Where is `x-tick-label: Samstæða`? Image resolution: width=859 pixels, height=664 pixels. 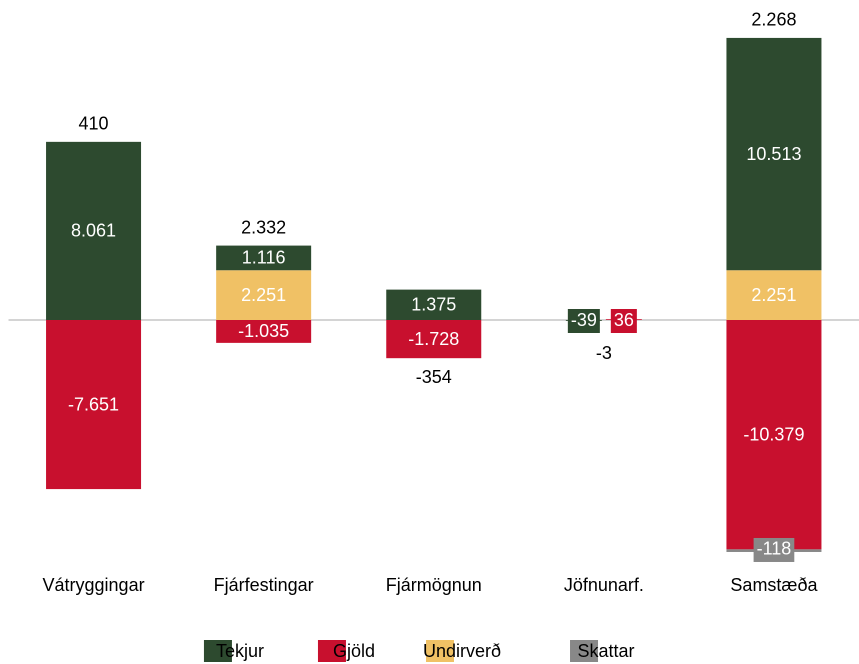
x-tick-label: Samstæða is located at coordinates (774, 585).